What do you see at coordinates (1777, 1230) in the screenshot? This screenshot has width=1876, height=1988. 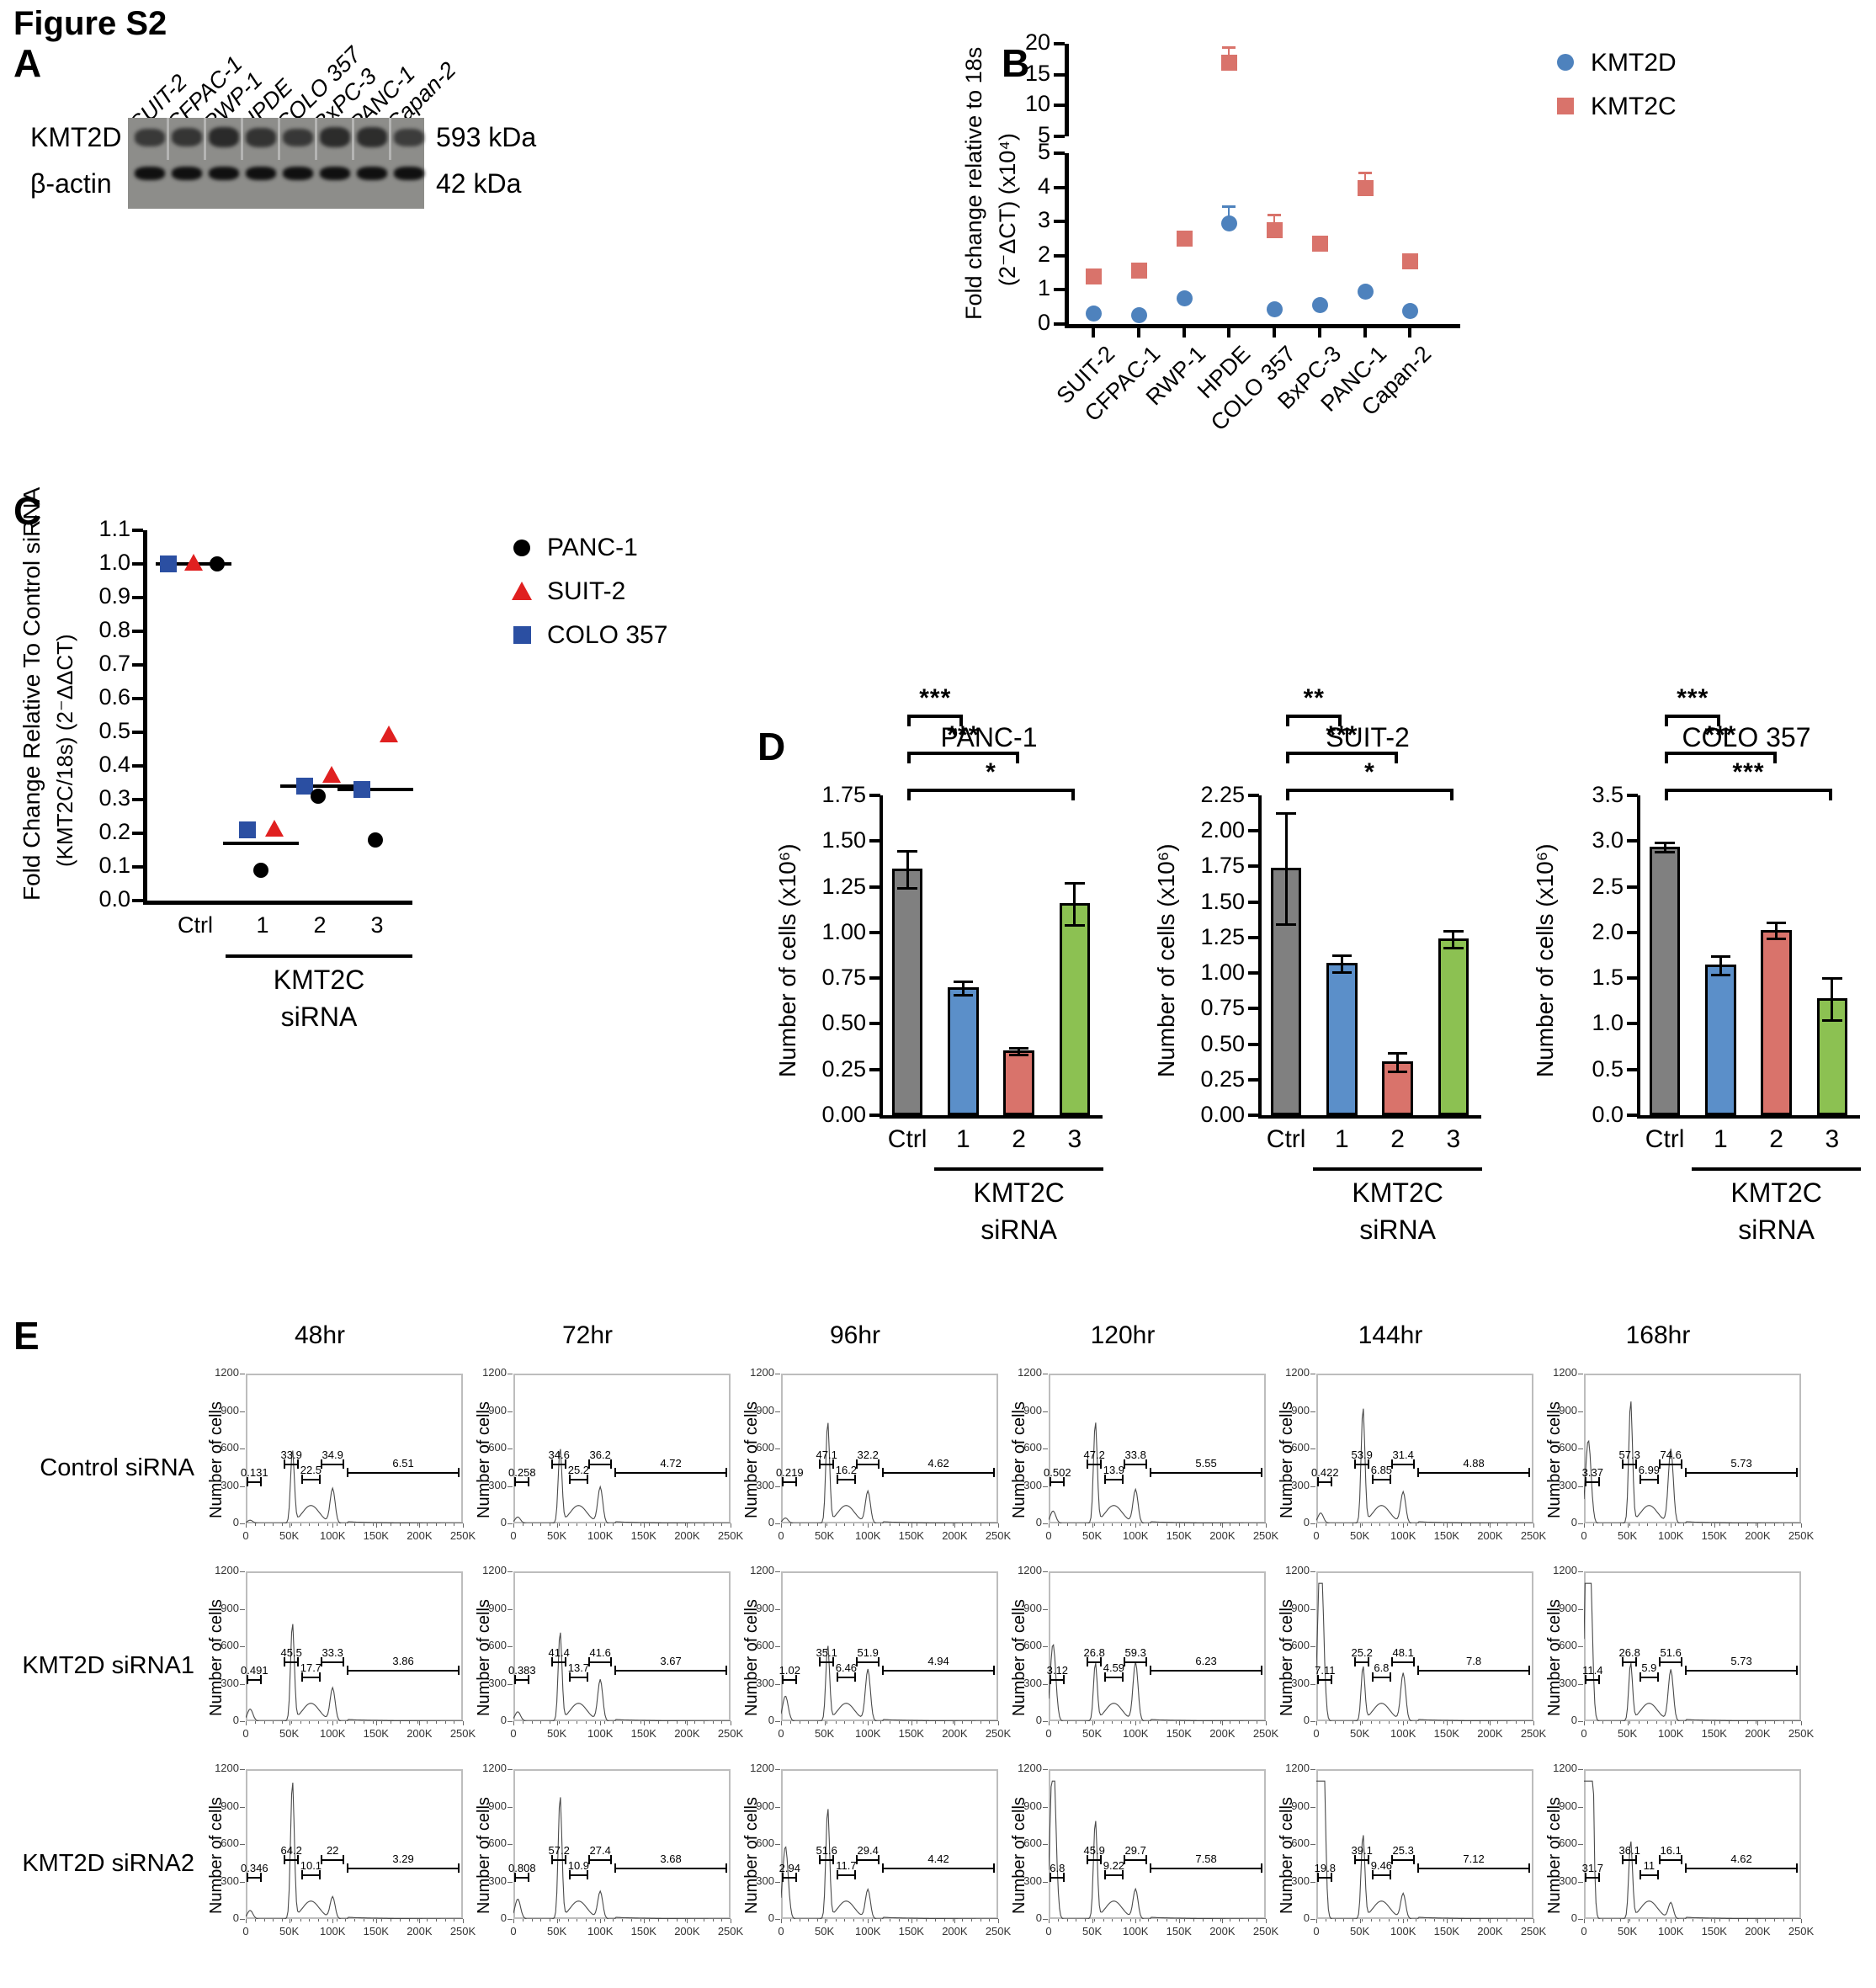 I see `panel-d-group-label2-2: siRNA` at bounding box center [1777, 1230].